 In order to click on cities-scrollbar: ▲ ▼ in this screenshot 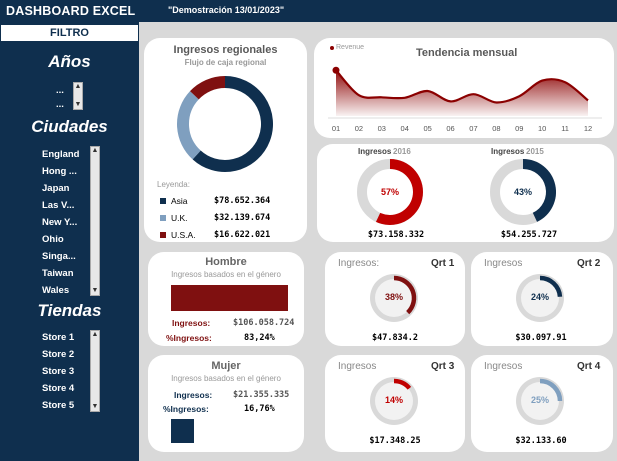, I will do `click(95, 221)`.